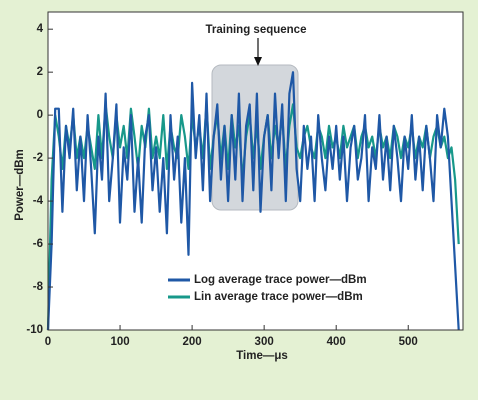  I want to click on x-tick-label: 400, so click(336, 342).